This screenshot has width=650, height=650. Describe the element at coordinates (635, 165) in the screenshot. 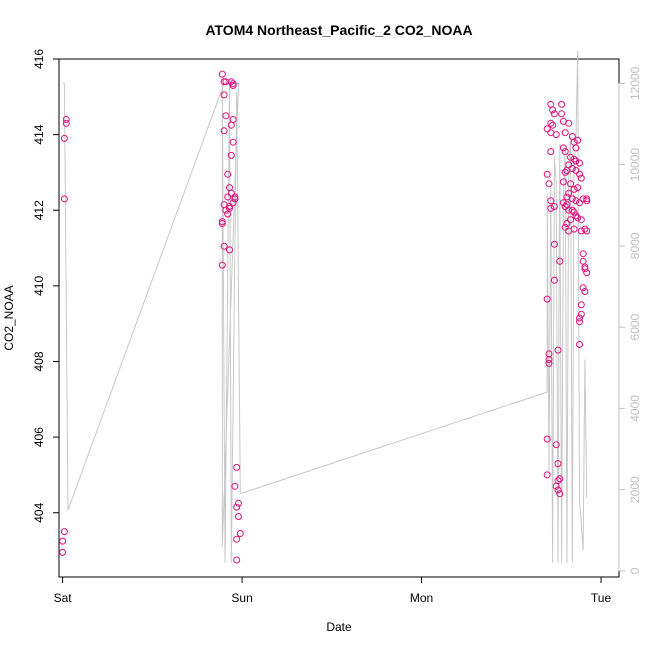

I see `y2-tick-label: 10000` at that location.